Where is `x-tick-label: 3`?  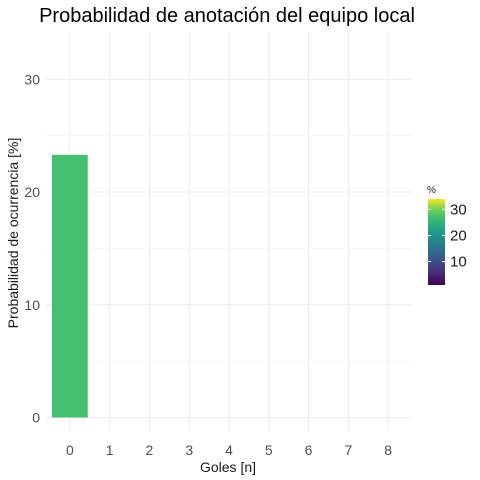
x-tick-label: 3 is located at coordinates (189, 450).